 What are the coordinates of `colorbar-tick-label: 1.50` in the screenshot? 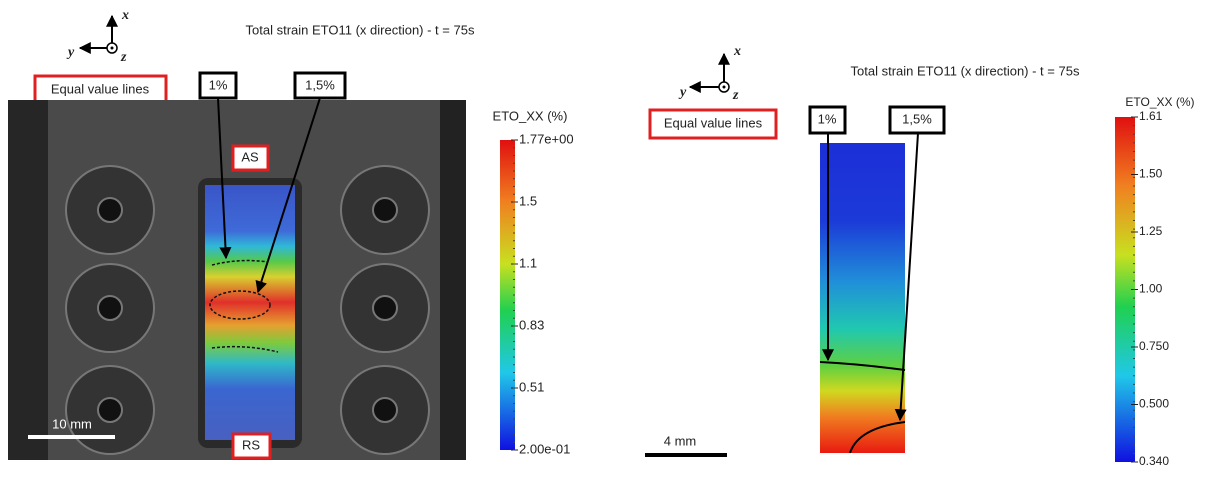 It's located at (1151, 174).